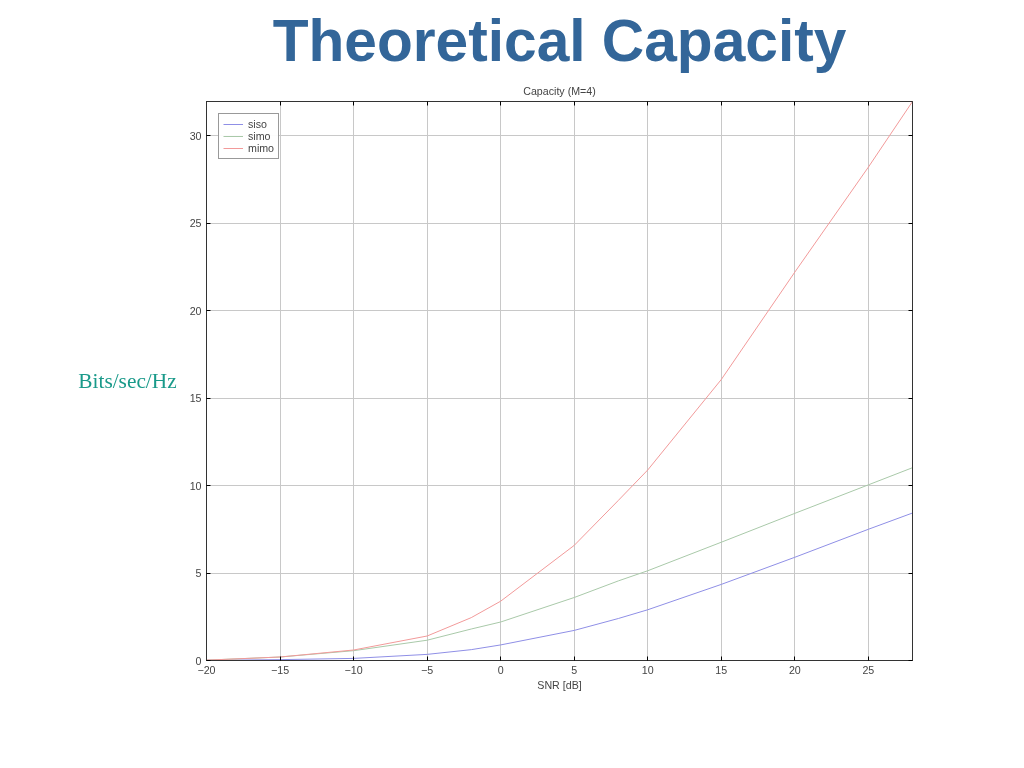 The width and height of the screenshot is (1024, 768). I want to click on y-tick-label: 10, so click(195, 485).